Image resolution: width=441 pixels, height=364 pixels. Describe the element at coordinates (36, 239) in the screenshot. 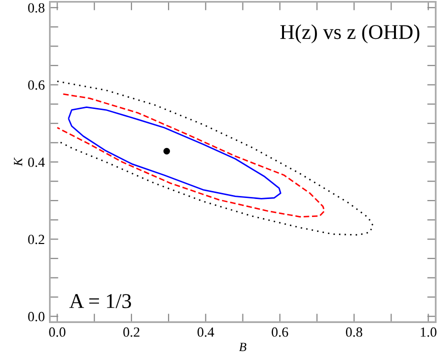

I see `y-tick-label: 0.2` at that location.